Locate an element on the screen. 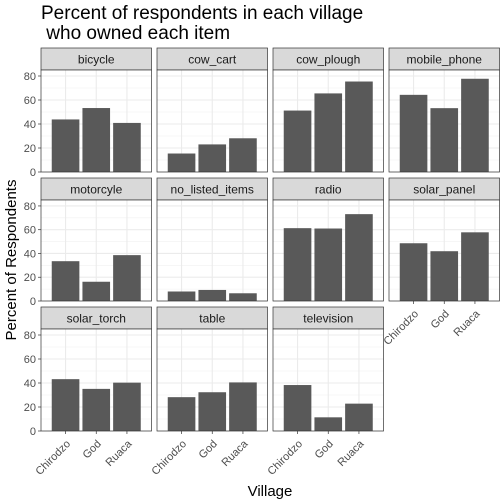 The height and width of the screenshot is (504, 504). facet-panel: bicycle 0 20 40 60 80 is located at coordinates (88, 113).